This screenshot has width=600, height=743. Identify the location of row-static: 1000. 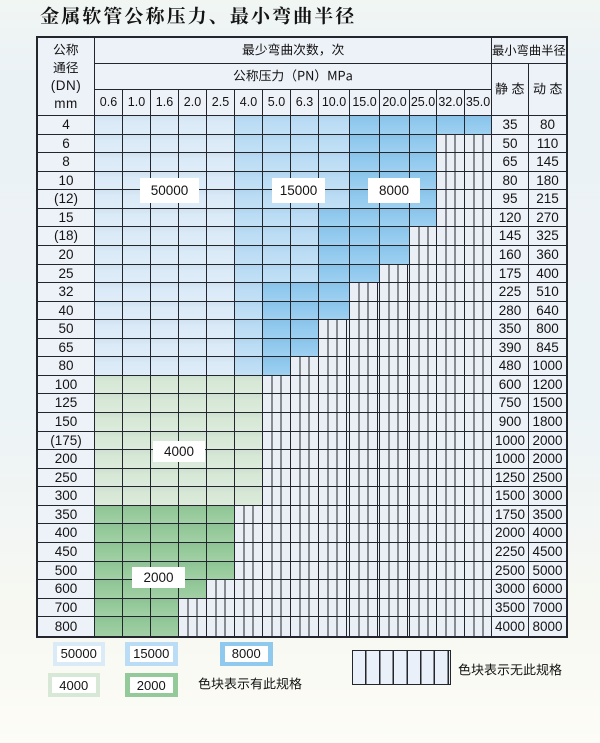
(510, 459).